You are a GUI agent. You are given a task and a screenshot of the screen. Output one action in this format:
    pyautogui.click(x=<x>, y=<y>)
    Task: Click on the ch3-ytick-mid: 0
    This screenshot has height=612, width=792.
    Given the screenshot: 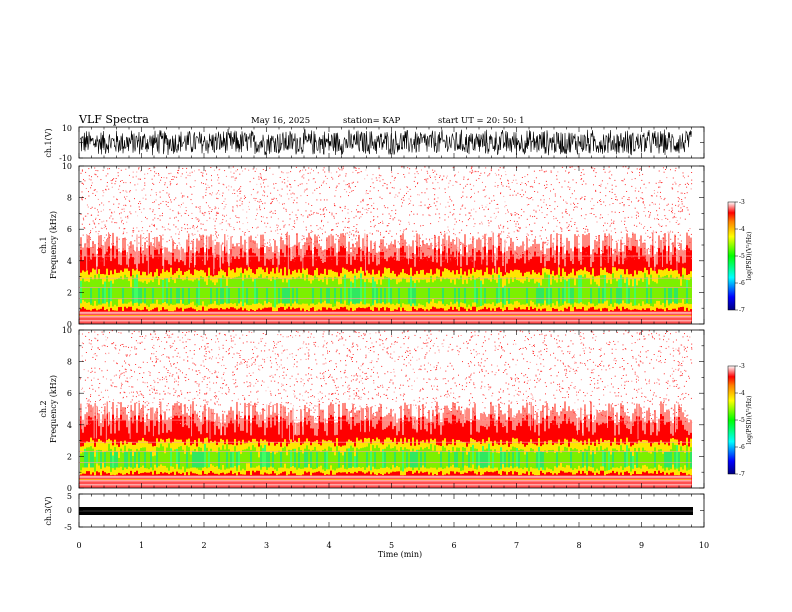 What is the action you would take?
    pyautogui.click(x=69, y=510)
    